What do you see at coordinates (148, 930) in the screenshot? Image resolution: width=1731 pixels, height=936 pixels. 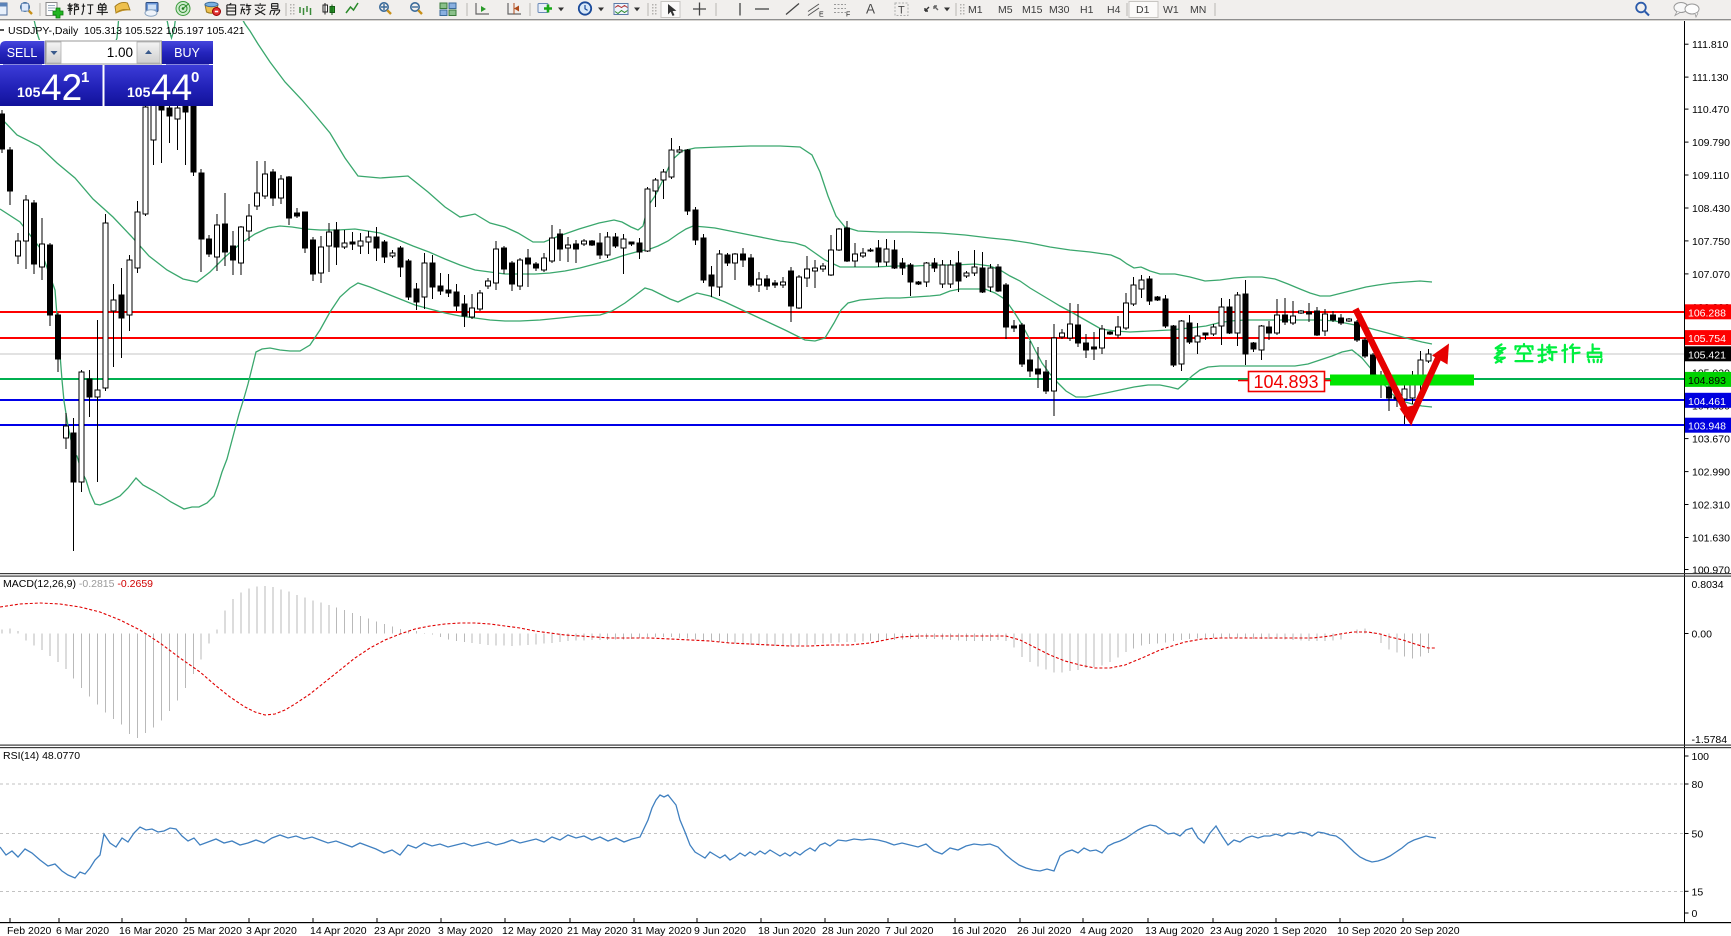 I see `svg-text: 16 Mar 2020` at bounding box center [148, 930].